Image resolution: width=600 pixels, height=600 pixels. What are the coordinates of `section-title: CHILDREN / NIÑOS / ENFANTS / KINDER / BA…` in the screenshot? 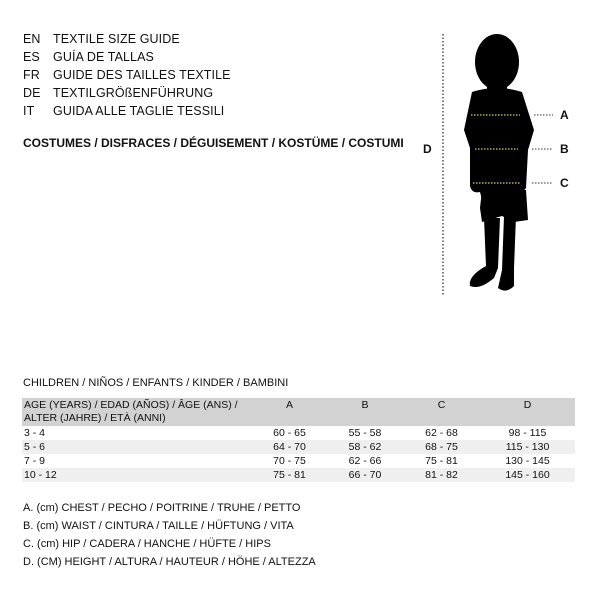 It's located at (156, 383).